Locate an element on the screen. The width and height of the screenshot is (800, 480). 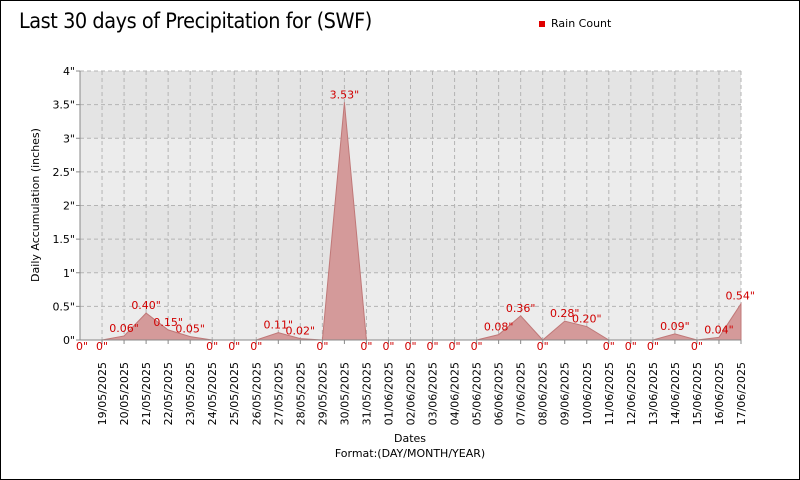
chart-title: Last 30 days of Precipitation for (SWF) is located at coordinates (195, 21).